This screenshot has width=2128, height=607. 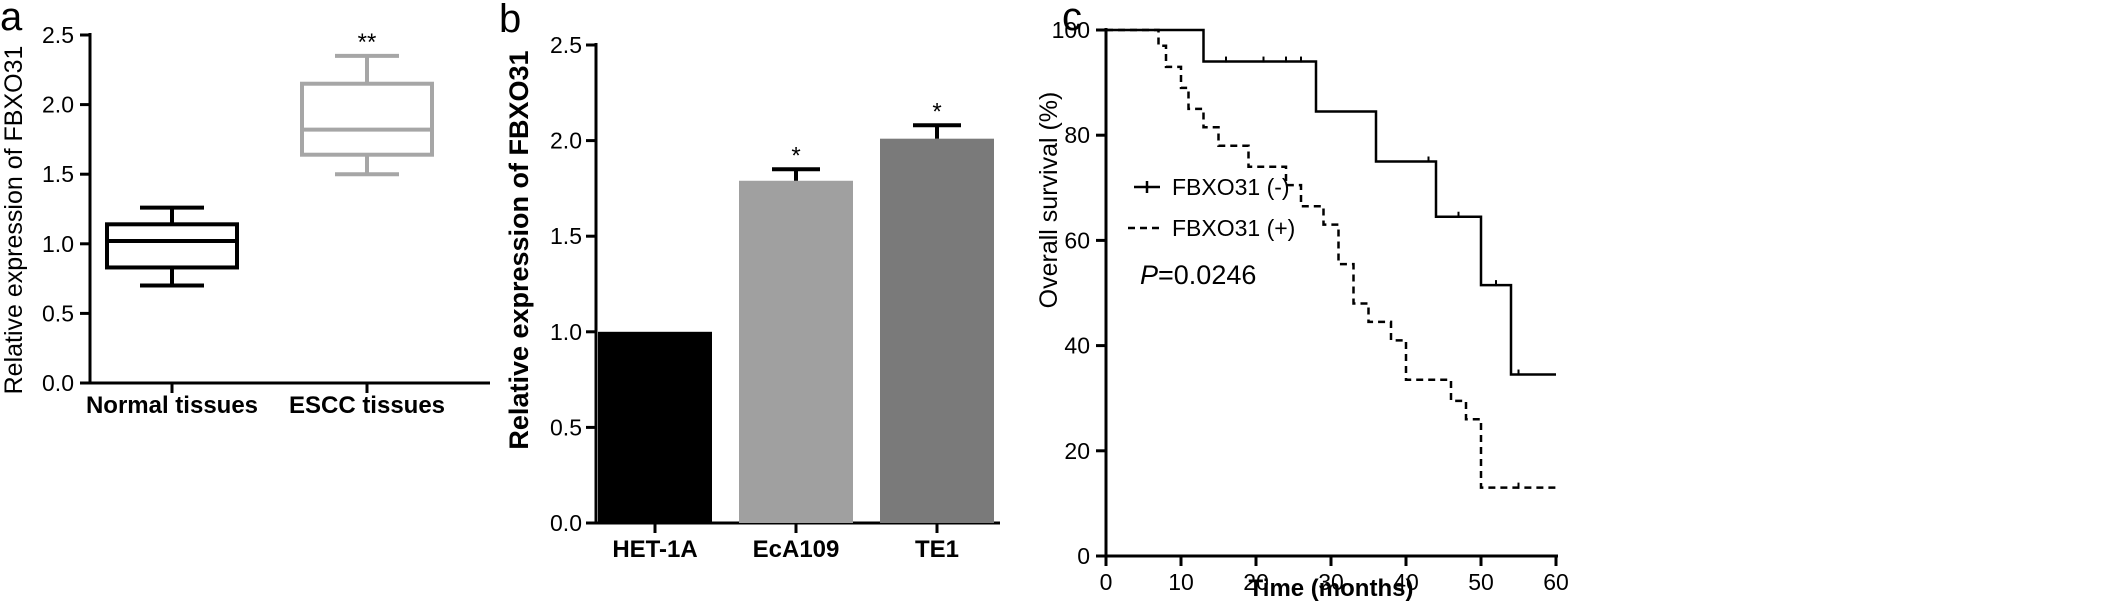 What do you see at coordinates (1149, 275) in the screenshot?
I see `p-value-letter: P` at bounding box center [1149, 275].